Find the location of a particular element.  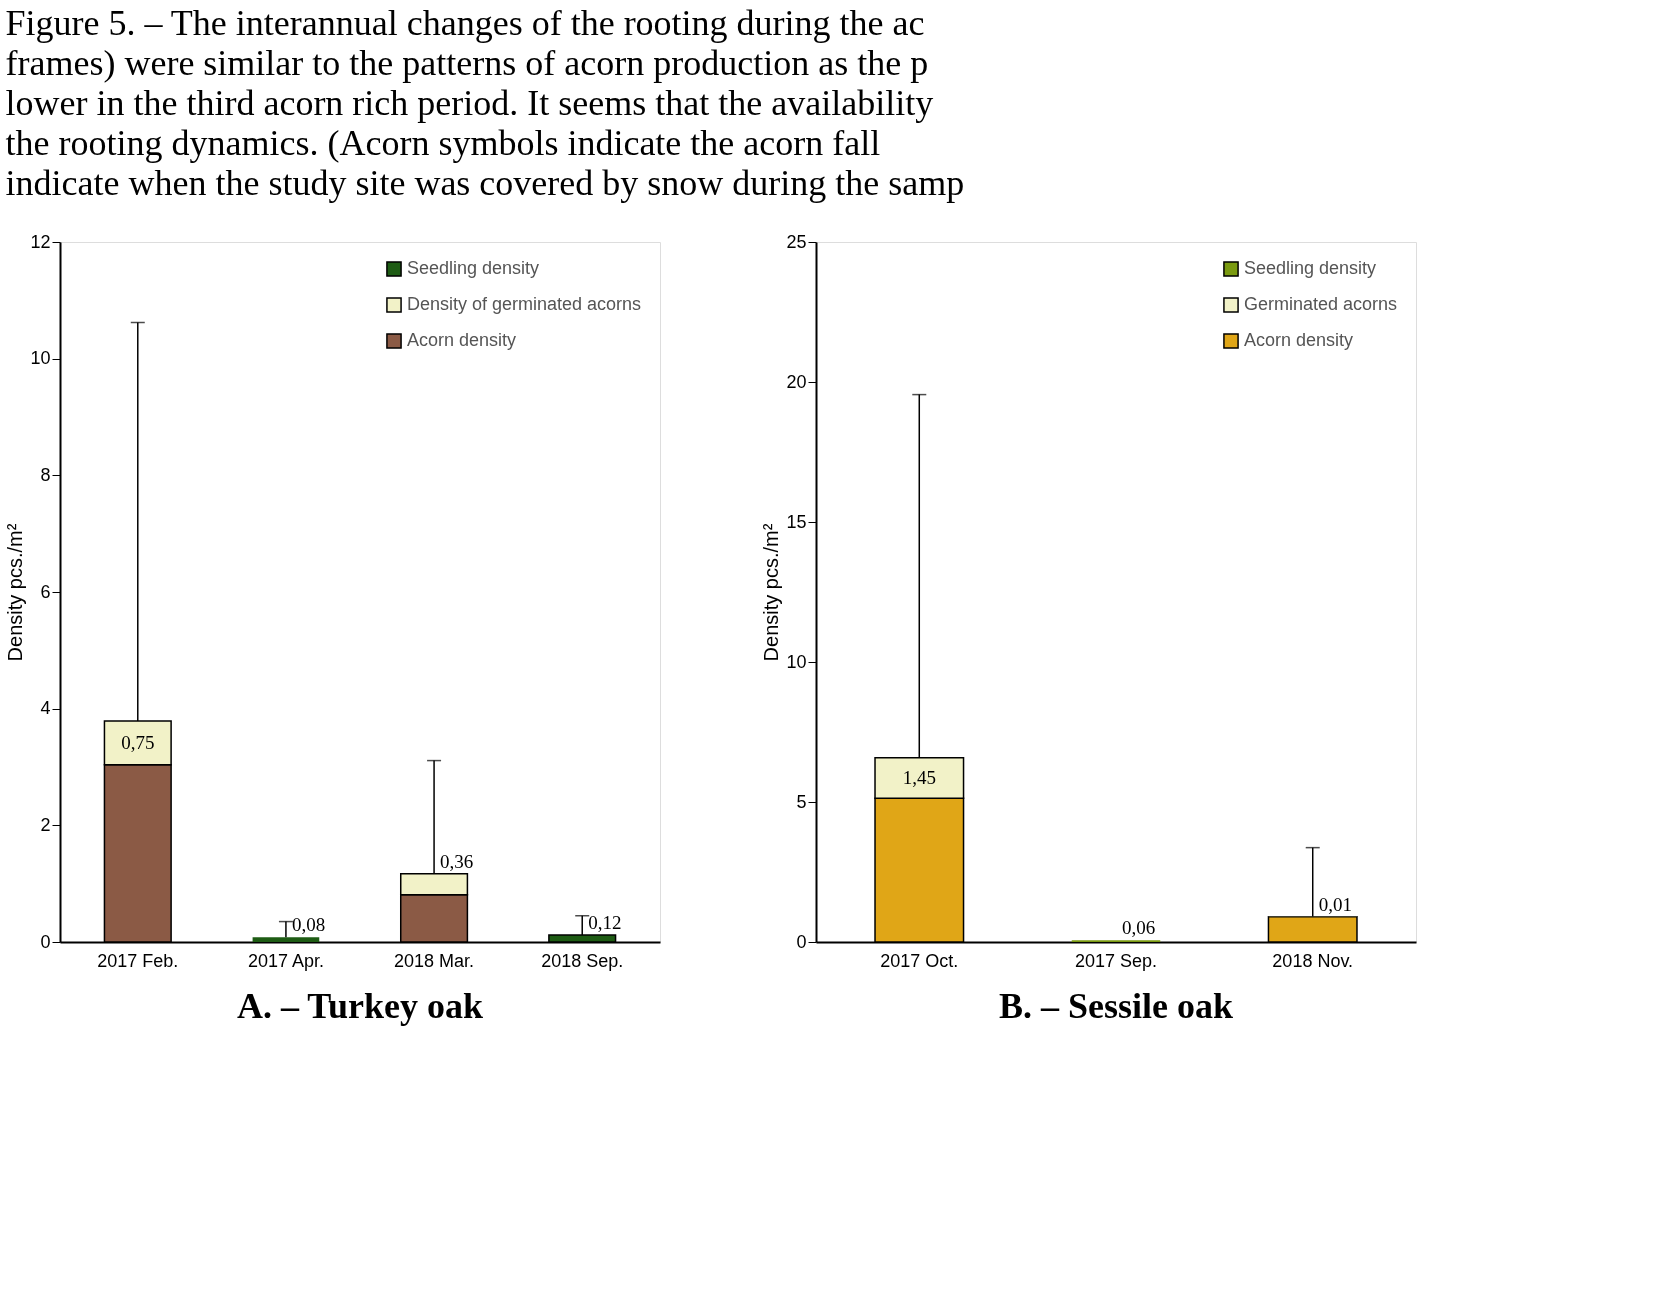

caption: Figure 5. – The interannual changes of the rooting during the ac is located at coordinates (465, 22).